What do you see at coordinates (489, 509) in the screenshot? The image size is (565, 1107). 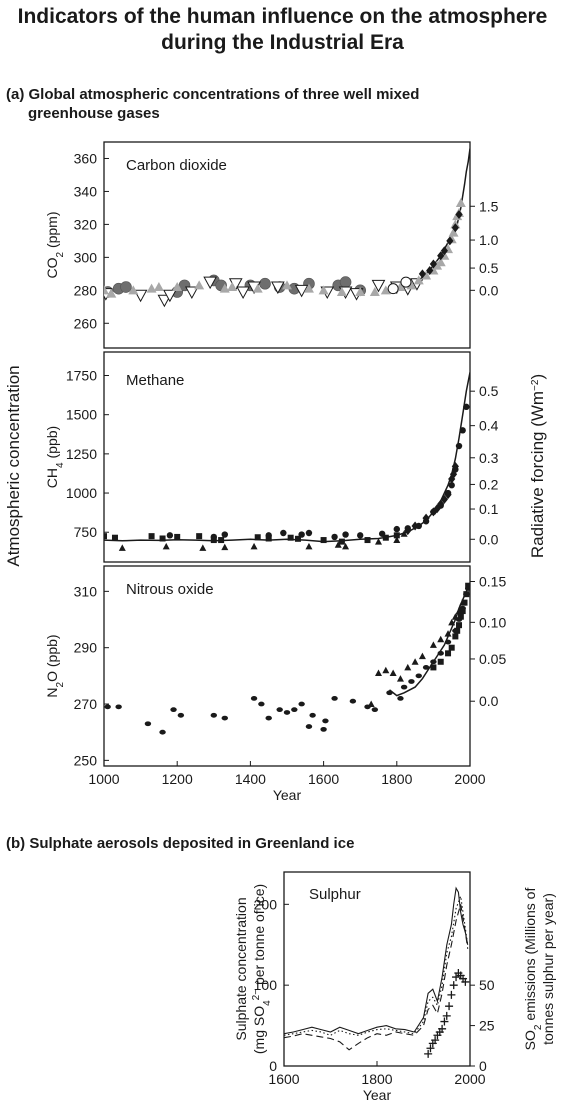 I see `y2-tick-label: 0.1` at bounding box center [489, 509].